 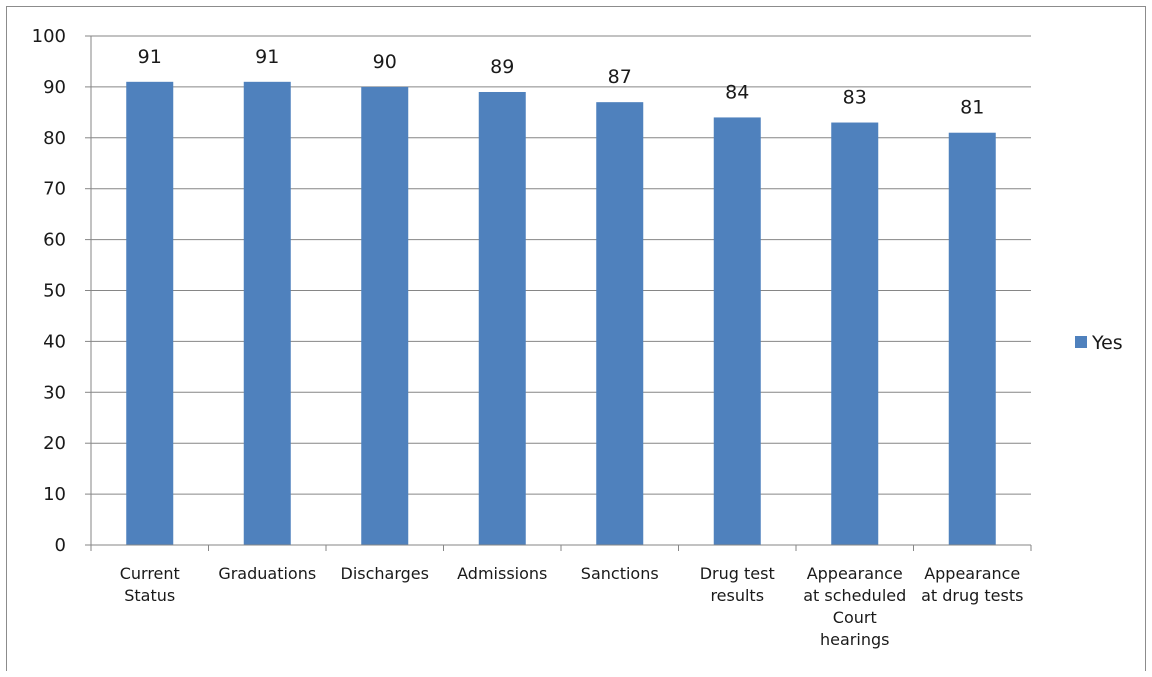 I want to click on y-tick-label-80: 80, so click(x=54, y=138).